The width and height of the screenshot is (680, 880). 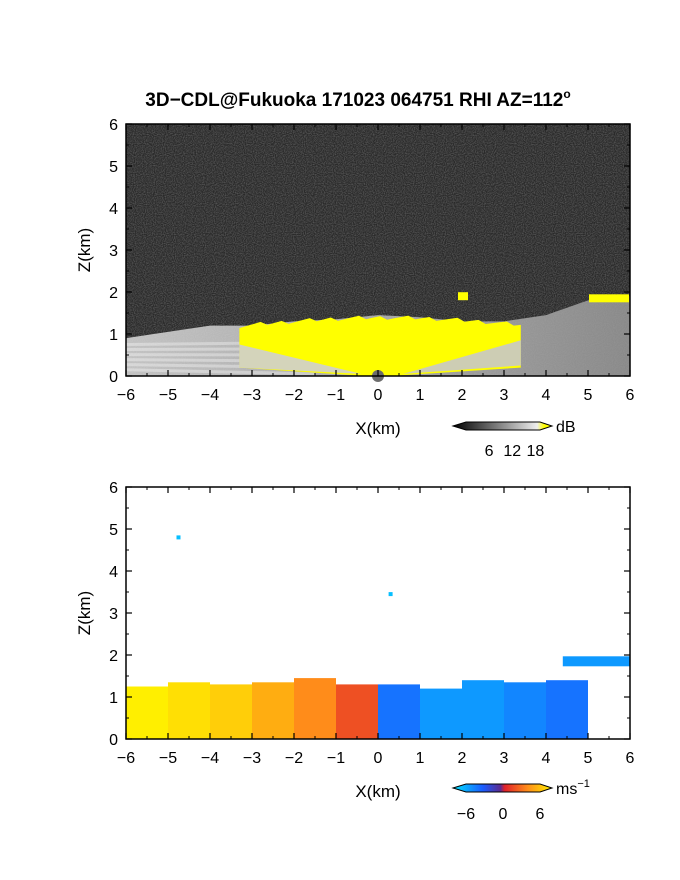 I want to click on velocity-x-tick-label: 5, so click(x=588, y=758).